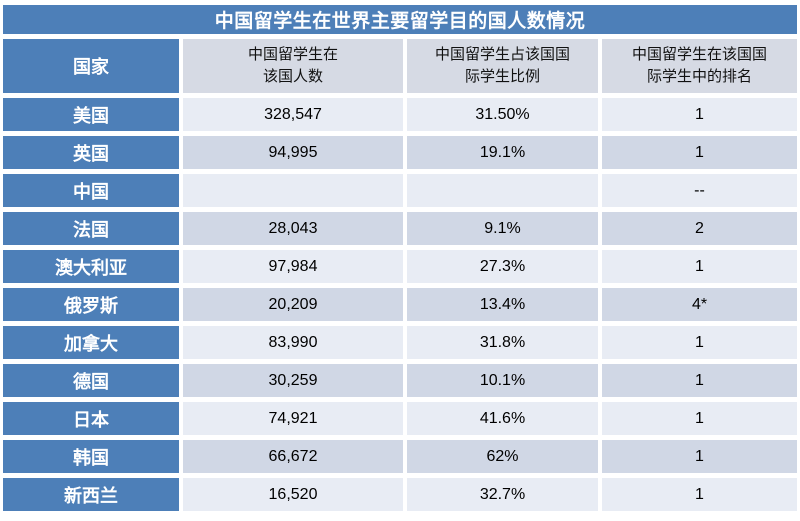 The image size is (800, 521). Describe the element at coordinates (699, 66) in the screenshot. I see `column-header-rank: 中国留学生在该国国 际学生中的排名` at that location.